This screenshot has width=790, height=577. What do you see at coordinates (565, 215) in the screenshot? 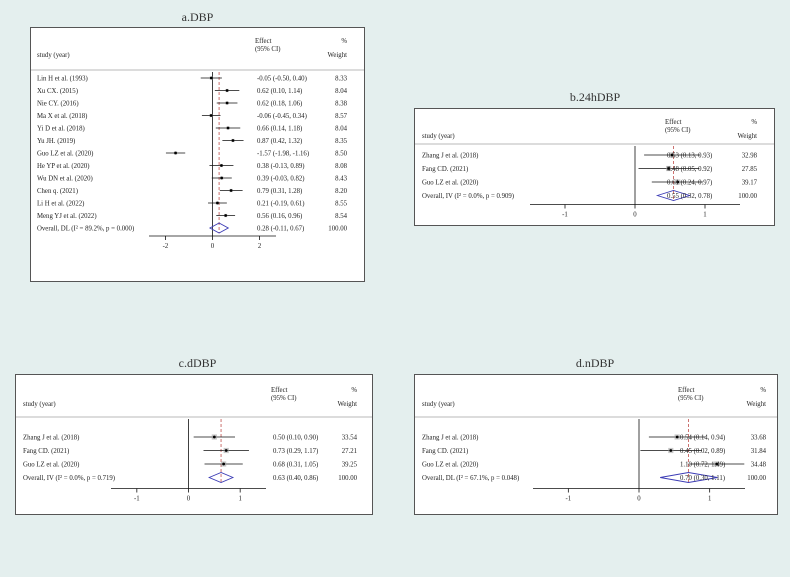
I see `x-tick-label: -1` at bounding box center [565, 215].